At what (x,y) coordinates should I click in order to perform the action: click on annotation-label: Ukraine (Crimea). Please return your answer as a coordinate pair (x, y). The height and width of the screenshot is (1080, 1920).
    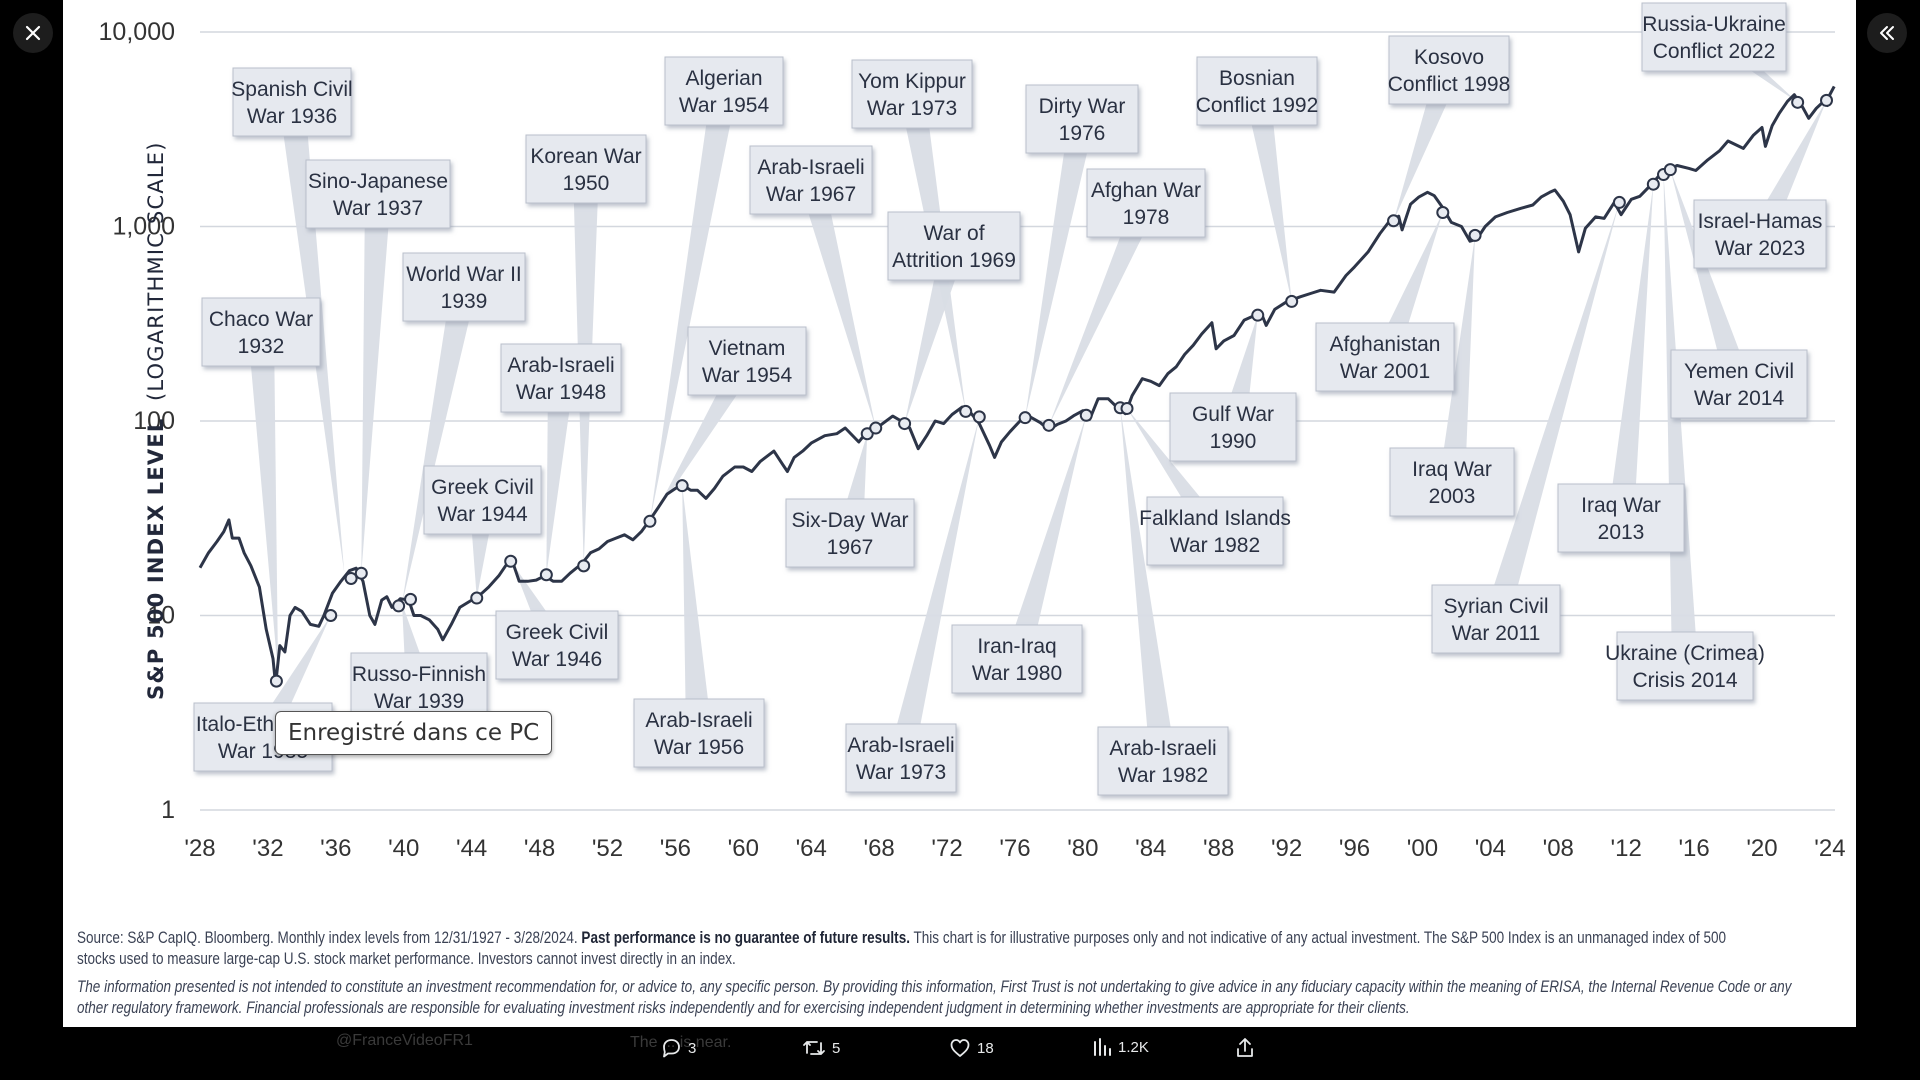
    Looking at the image, I should click on (1685, 653).